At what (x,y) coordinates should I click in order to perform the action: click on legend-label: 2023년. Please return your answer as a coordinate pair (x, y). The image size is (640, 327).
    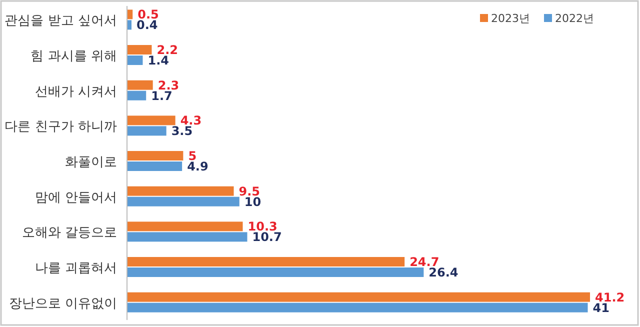
    Looking at the image, I should click on (510, 18).